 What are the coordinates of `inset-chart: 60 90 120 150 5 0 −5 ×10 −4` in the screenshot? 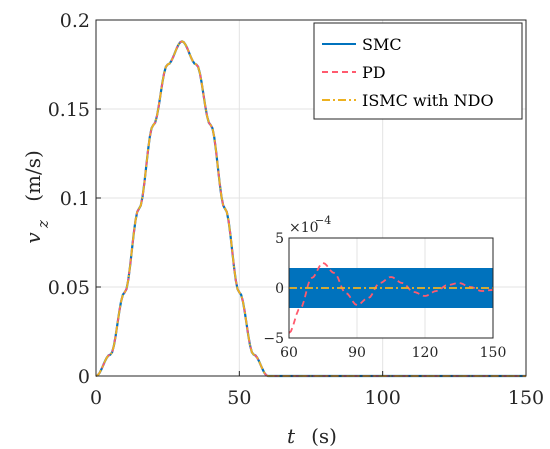 It's located at (384, 287).